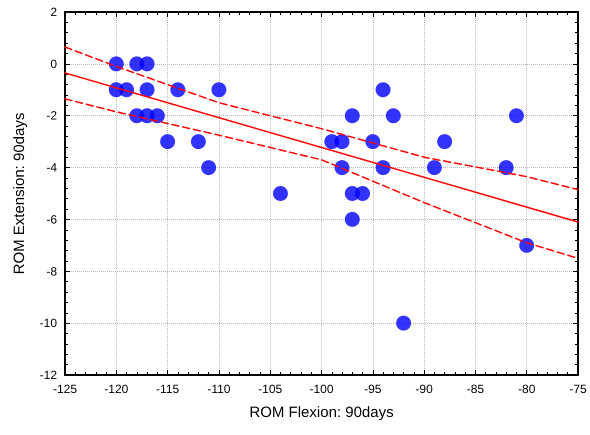  I want to click on y-tick-label: -12, so click(49, 375).